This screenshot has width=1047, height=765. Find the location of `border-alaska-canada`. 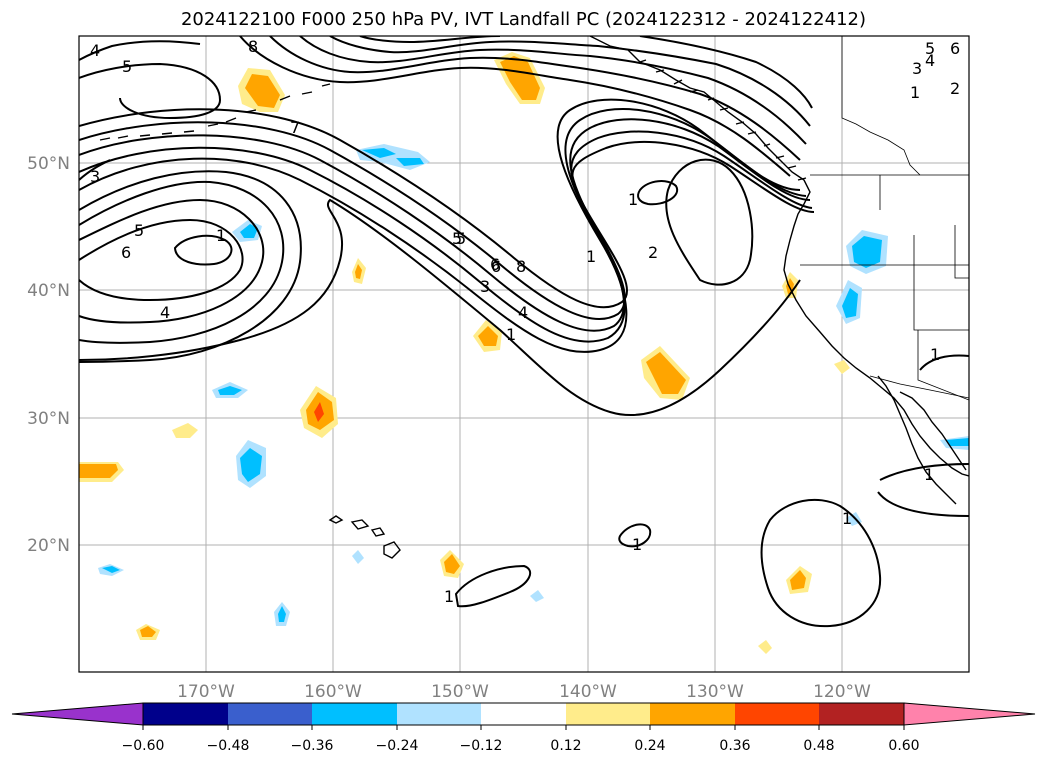

border-alaska-canada is located at coordinates (881, 106).